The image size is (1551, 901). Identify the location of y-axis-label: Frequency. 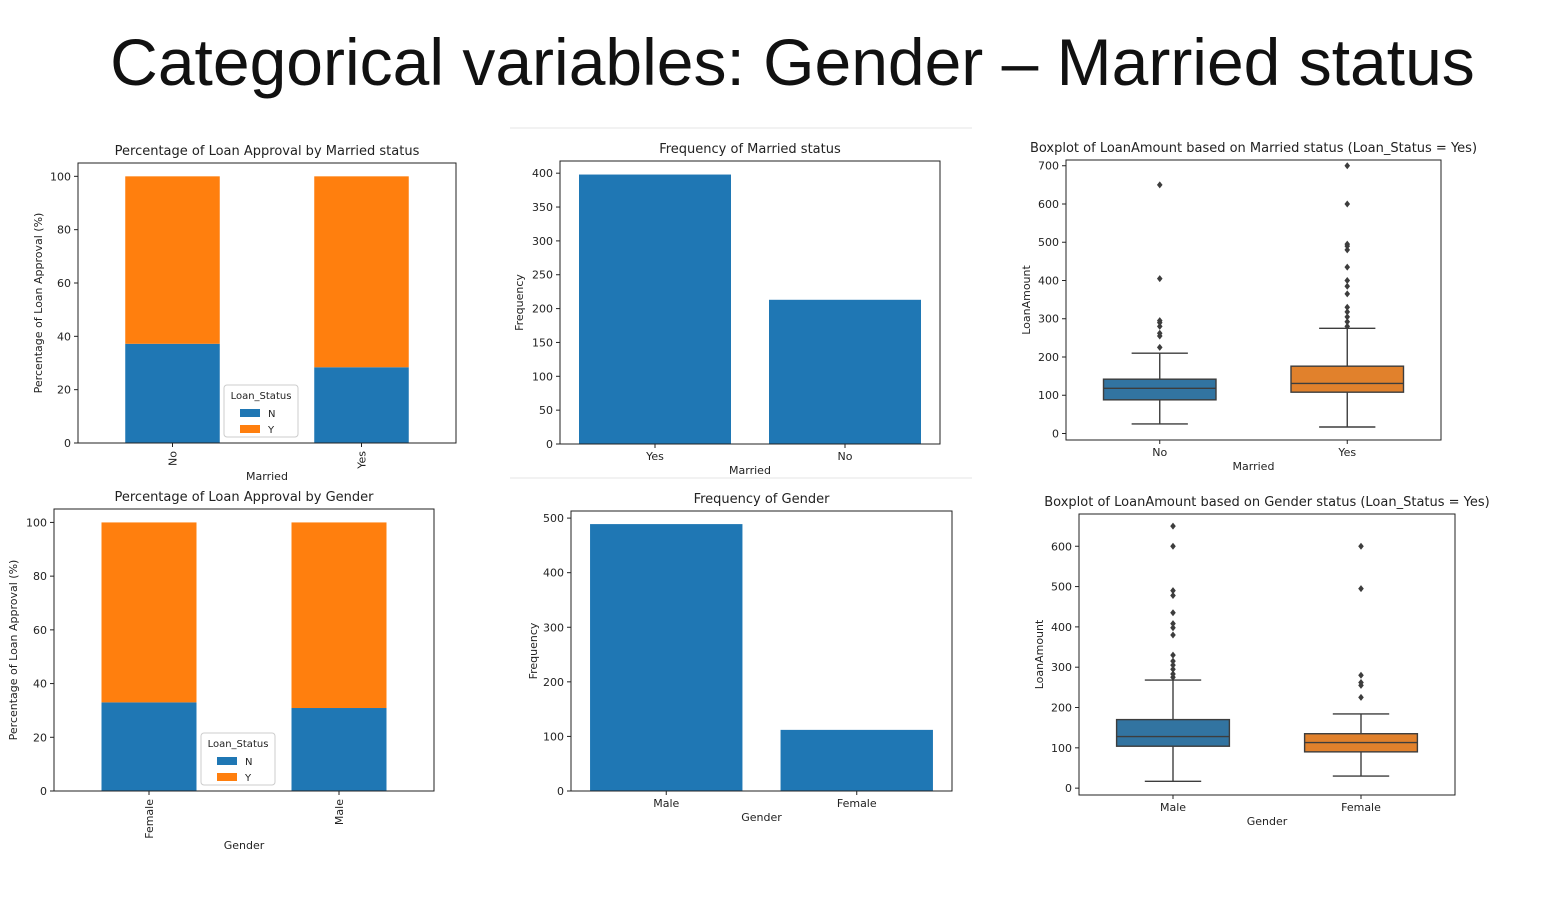
(519, 302).